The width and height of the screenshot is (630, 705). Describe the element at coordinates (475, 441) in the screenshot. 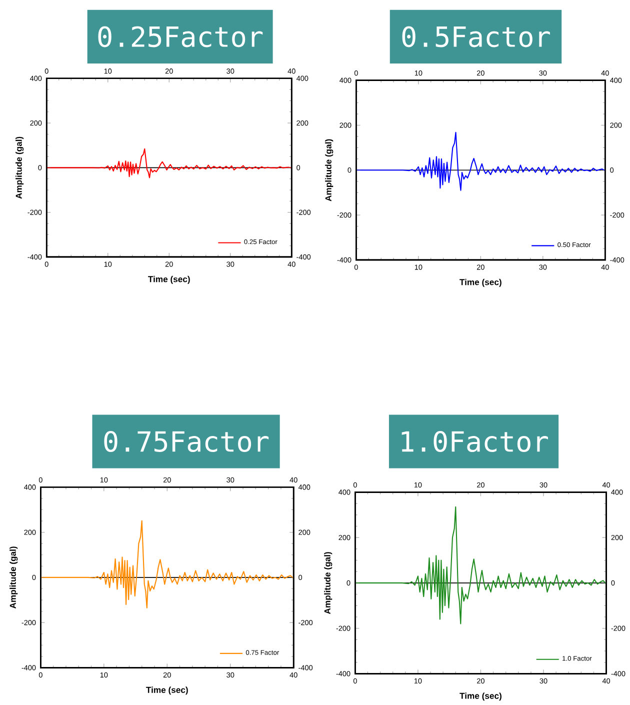

I see `chart-title: 1.0Factor` at that location.